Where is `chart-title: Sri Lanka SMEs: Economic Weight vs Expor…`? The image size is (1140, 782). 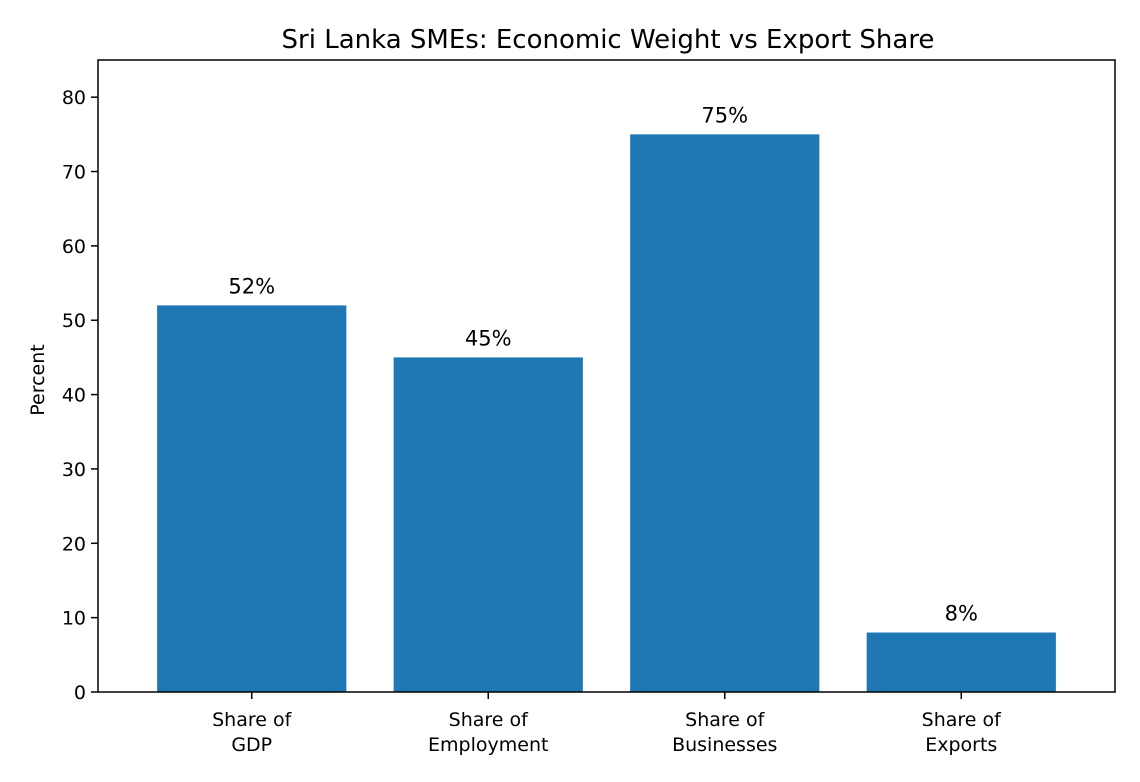
chart-title: Sri Lanka SMEs: Economic Weight vs Expor… is located at coordinates (608, 40).